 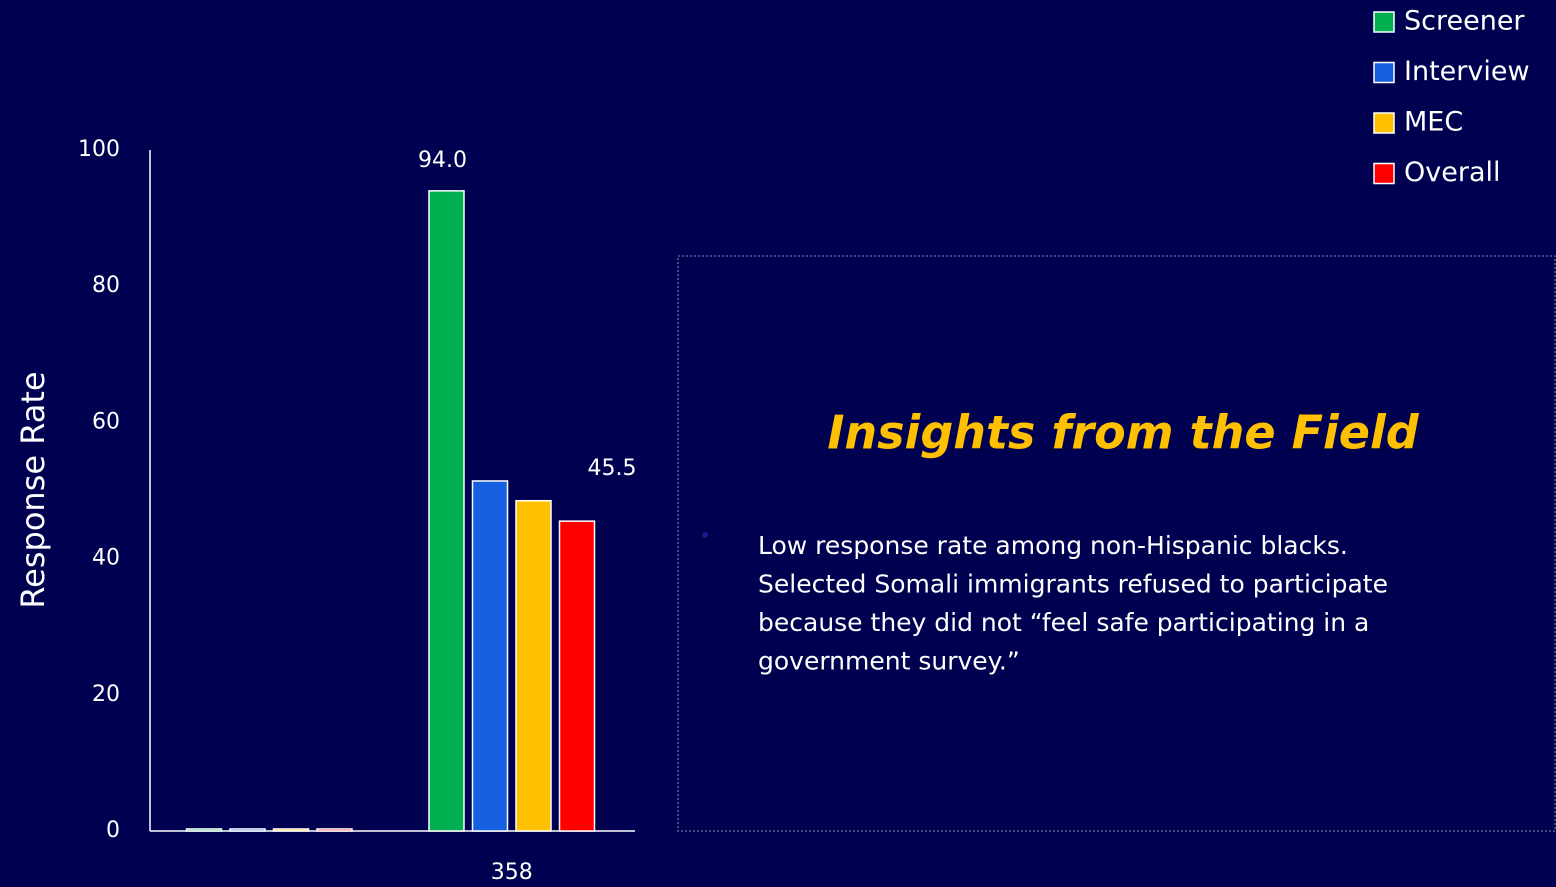 What do you see at coordinates (106, 558) in the screenshot?
I see `y-tick-label: 40` at bounding box center [106, 558].